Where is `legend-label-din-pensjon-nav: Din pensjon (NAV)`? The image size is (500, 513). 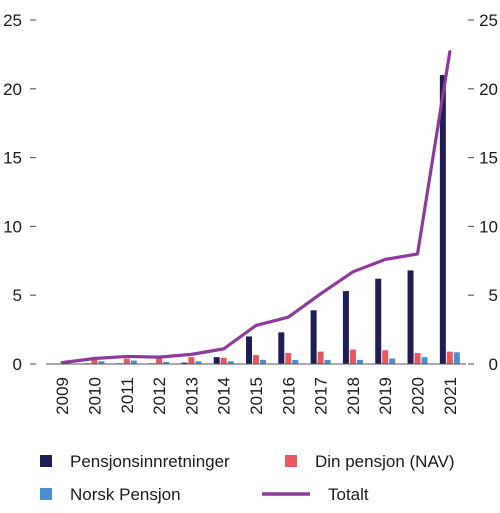
legend-label-din-pensjon-nav: Din pensjon (NAV) is located at coordinates (385, 461).